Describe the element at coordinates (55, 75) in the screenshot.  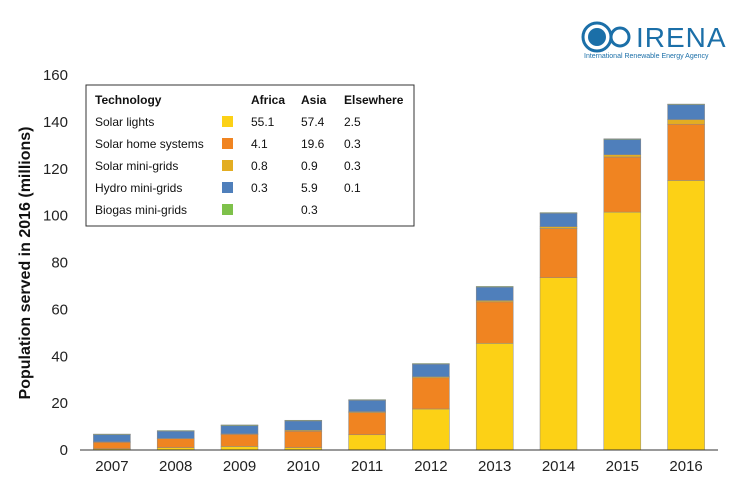
I see `y-tick-label: 160` at that location.